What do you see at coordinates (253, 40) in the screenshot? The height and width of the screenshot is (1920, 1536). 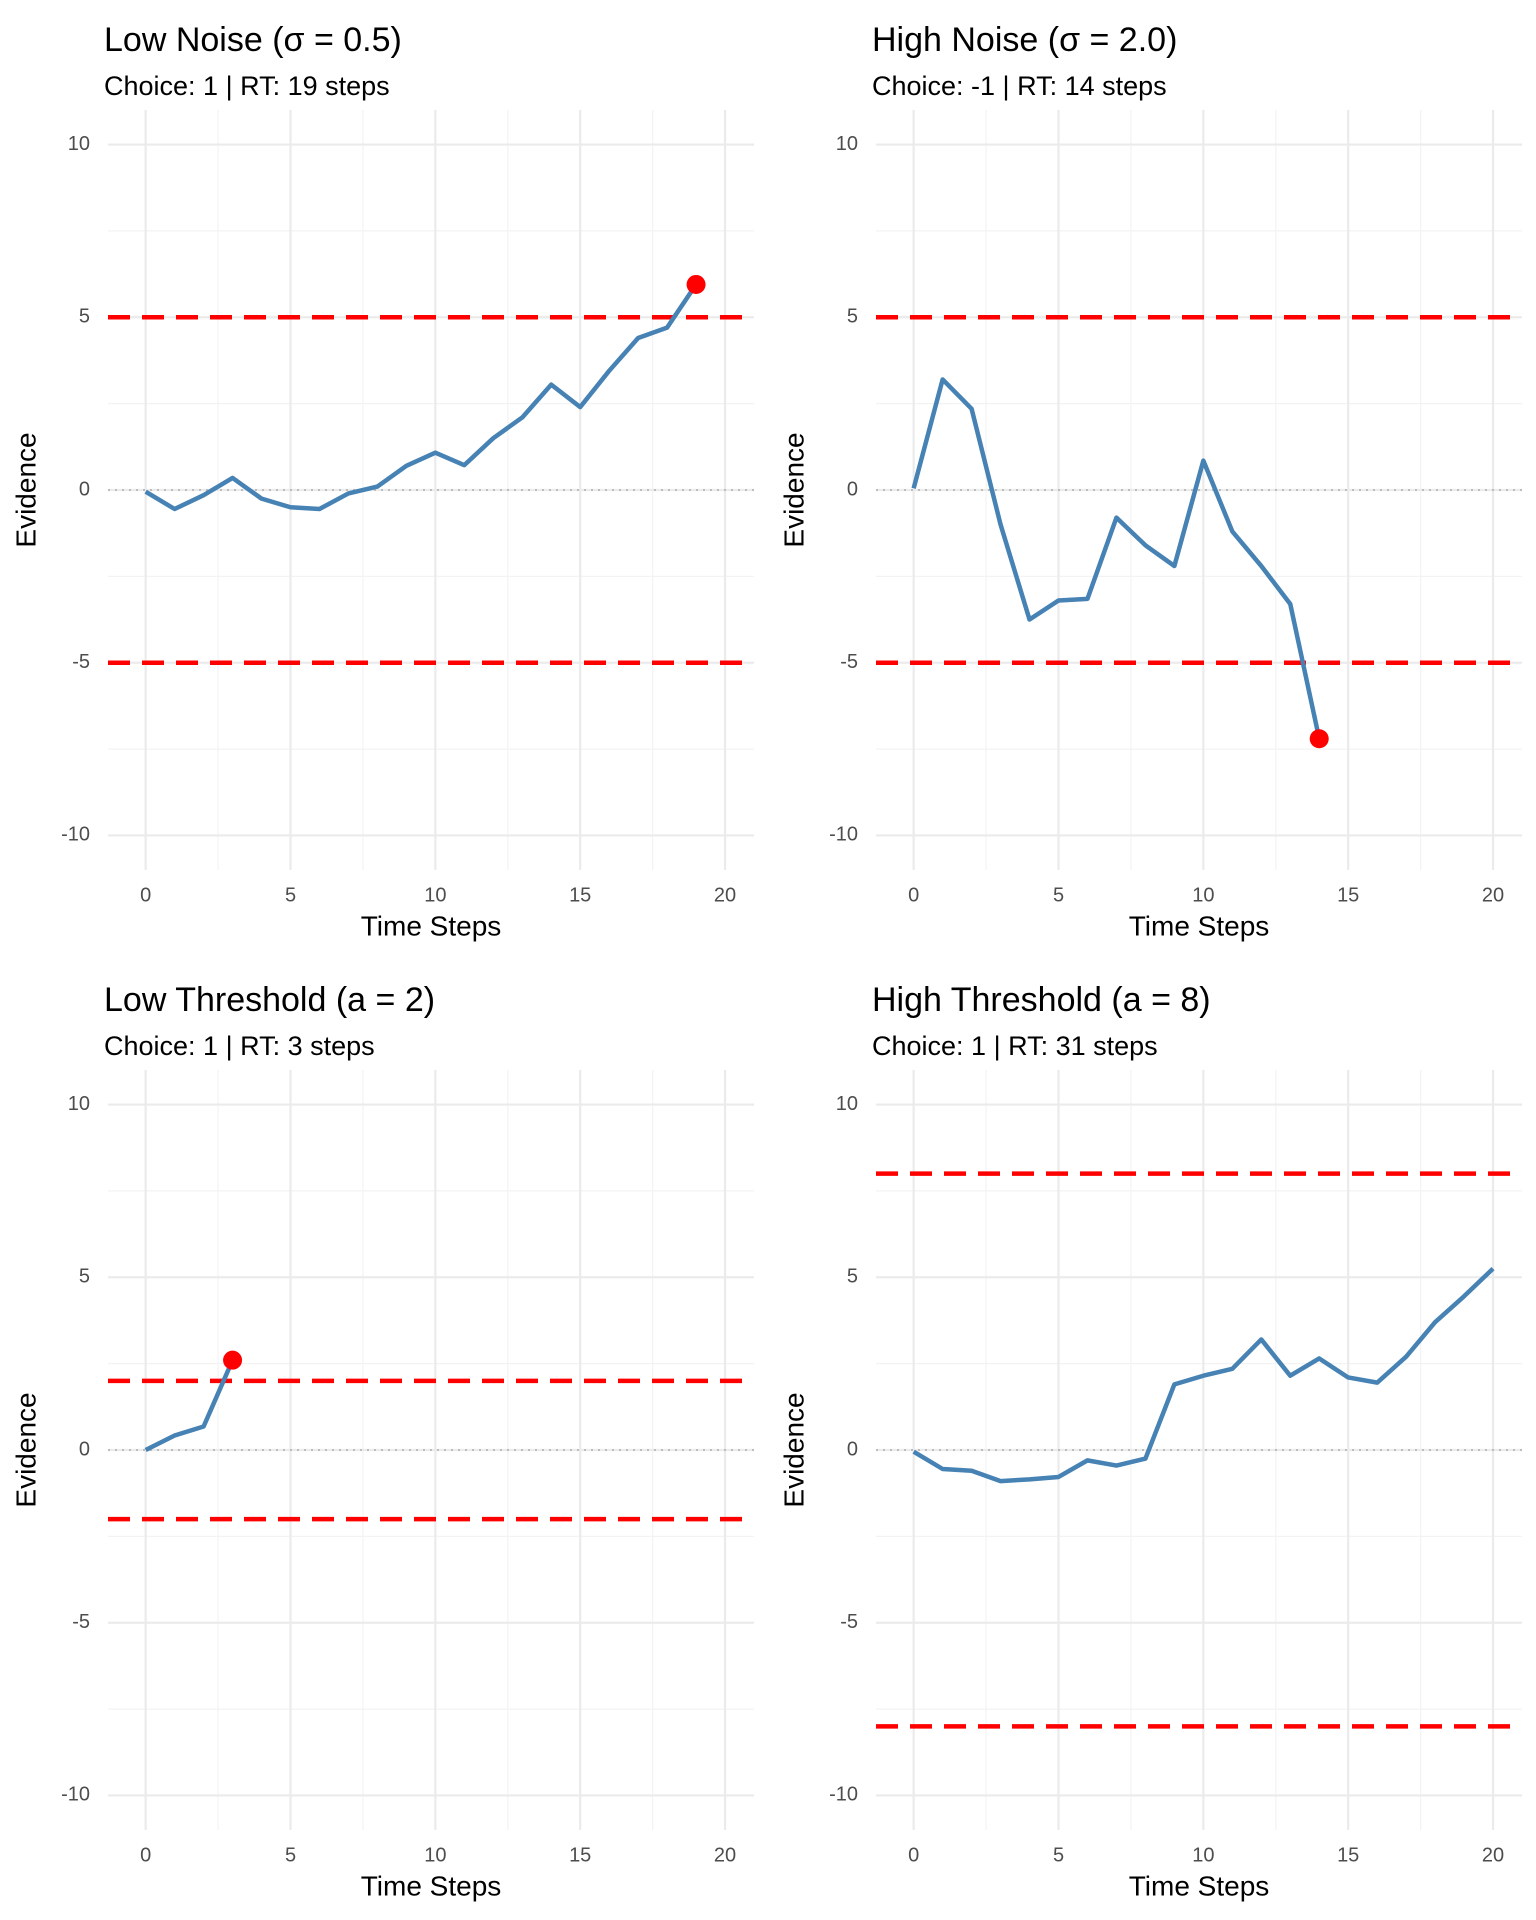 I see `panel-title: Low Noise (σ = 0.5)` at bounding box center [253, 40].